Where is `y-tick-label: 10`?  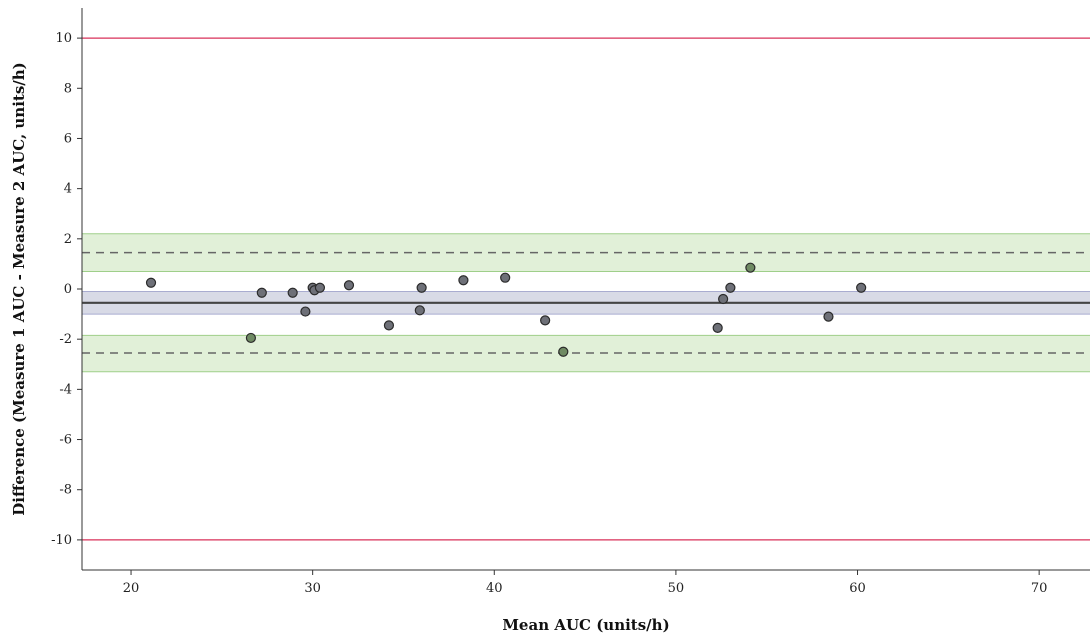
y-tick-label: 10 is located at coordinates (63, 38).